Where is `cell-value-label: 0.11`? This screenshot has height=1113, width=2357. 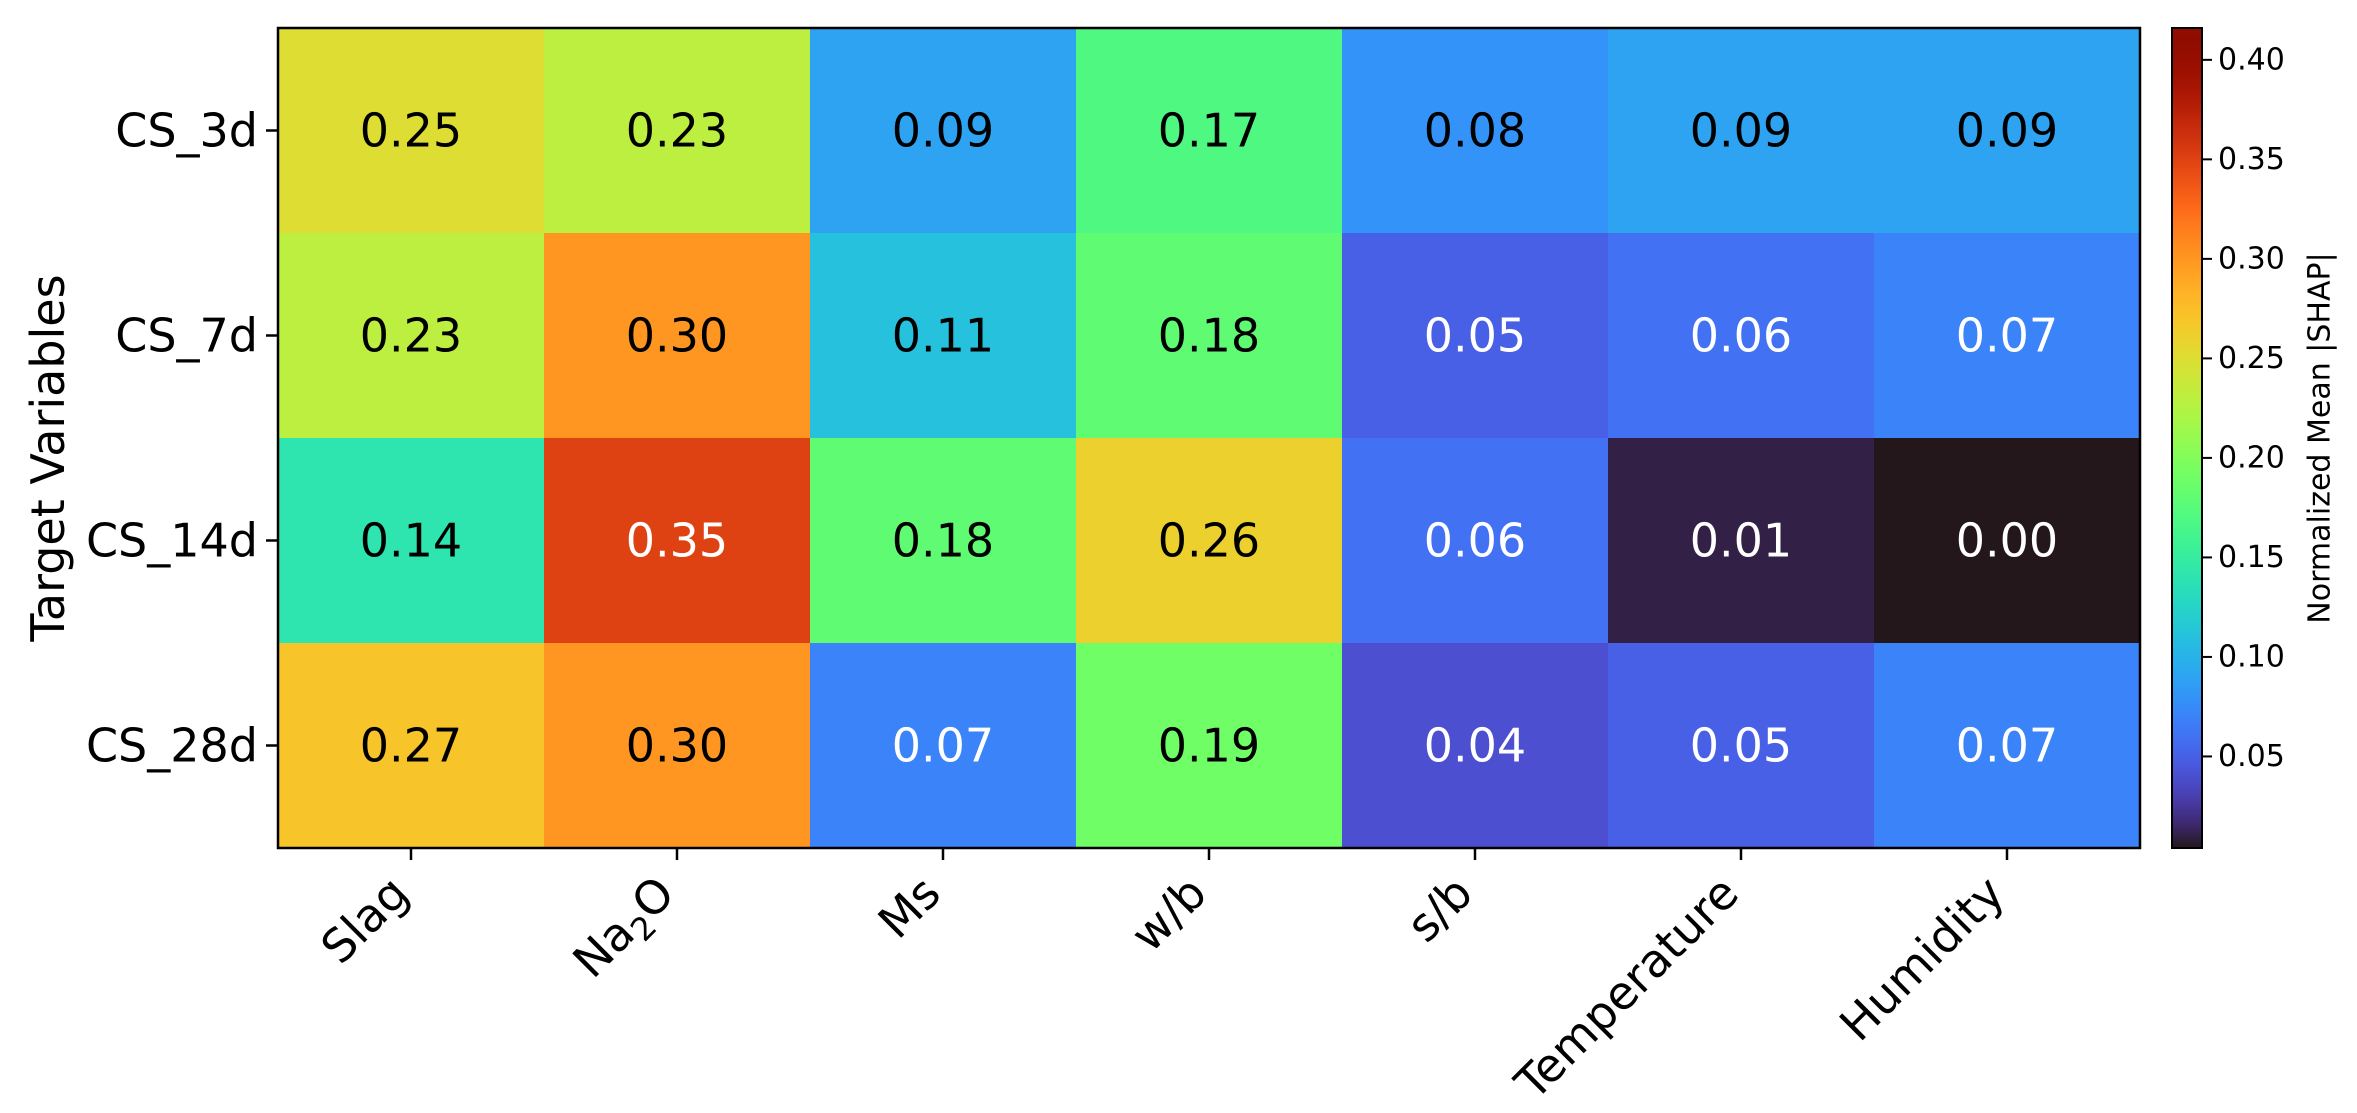
cell-value-label: 0.11 is located at coordinates (943, 336).